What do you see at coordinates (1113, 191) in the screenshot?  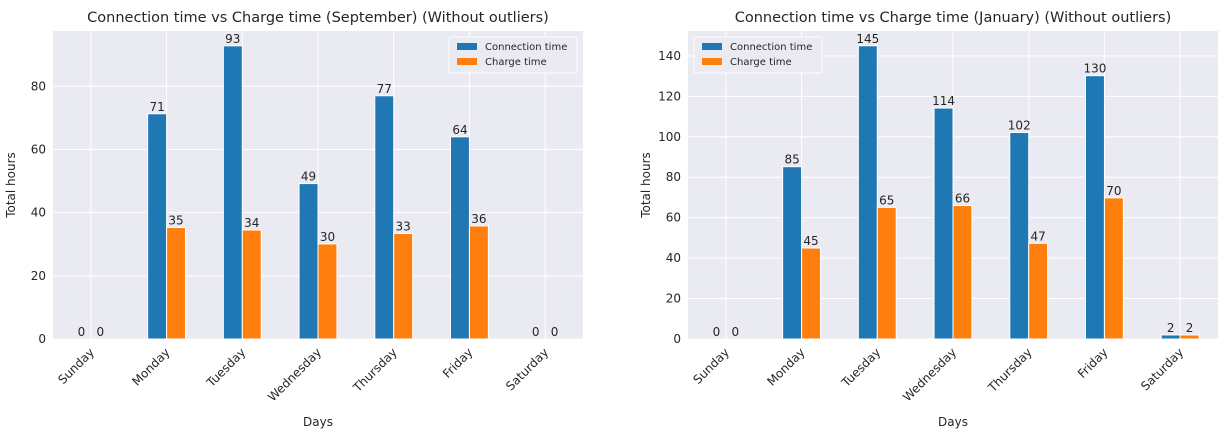 I see `data-label: 70` at bounding box center [1113, 191].